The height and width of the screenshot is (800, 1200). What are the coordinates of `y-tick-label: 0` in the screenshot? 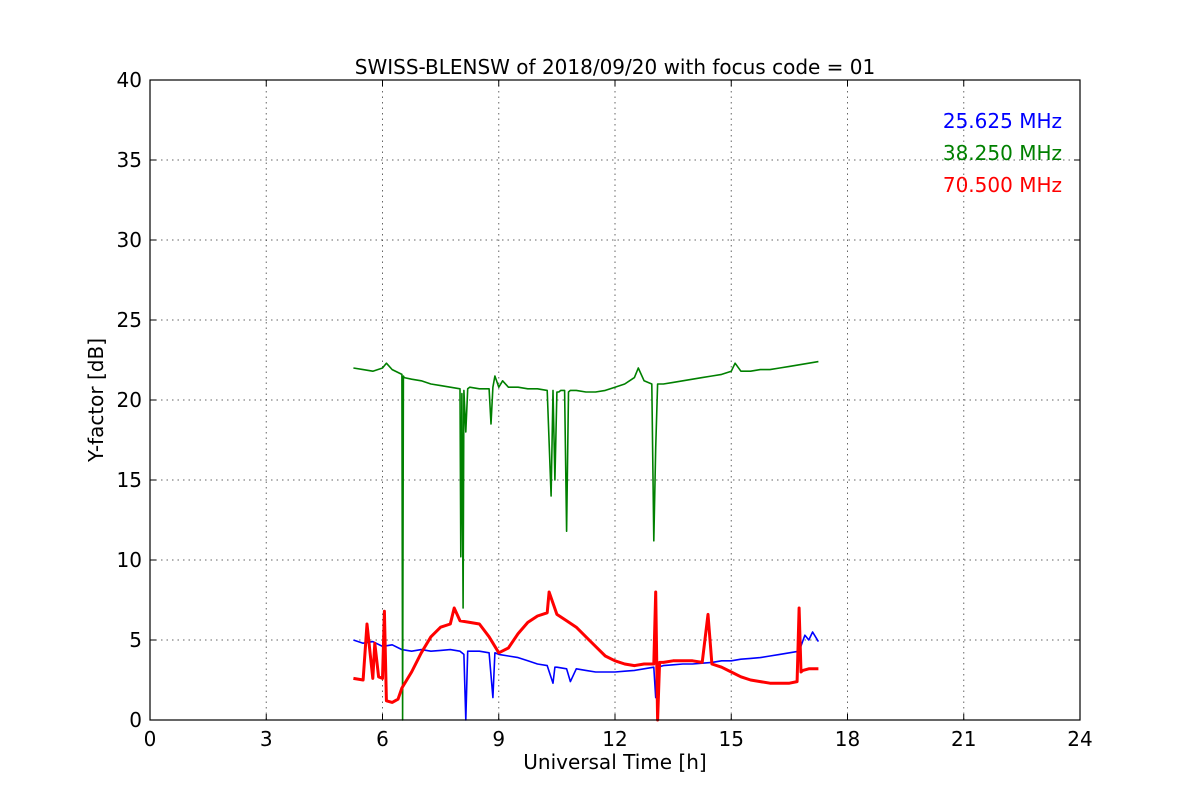 It's located at (135, 720).